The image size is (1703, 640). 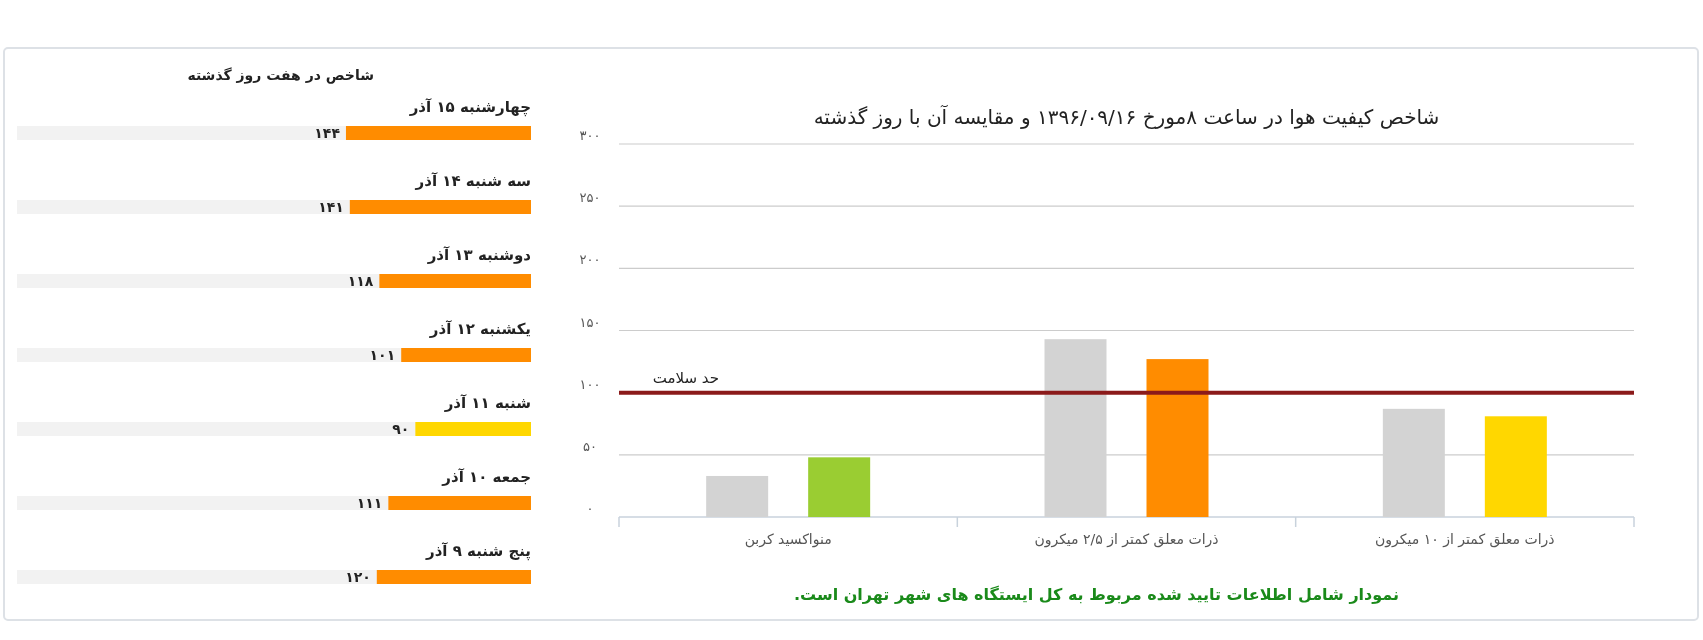 I want to click on data-label: ۱۱۱, so click(x=369, y=503).